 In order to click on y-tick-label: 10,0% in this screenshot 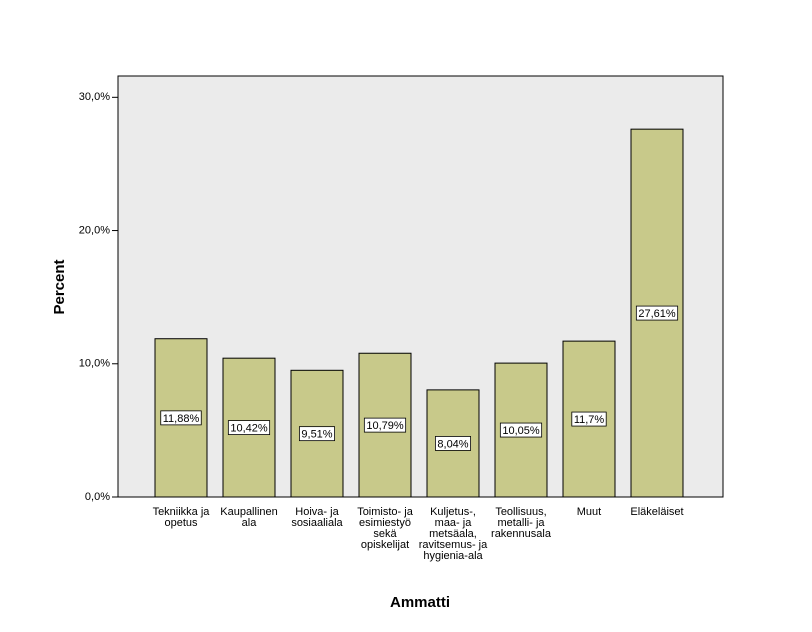, I will do `click(94, 364)`.